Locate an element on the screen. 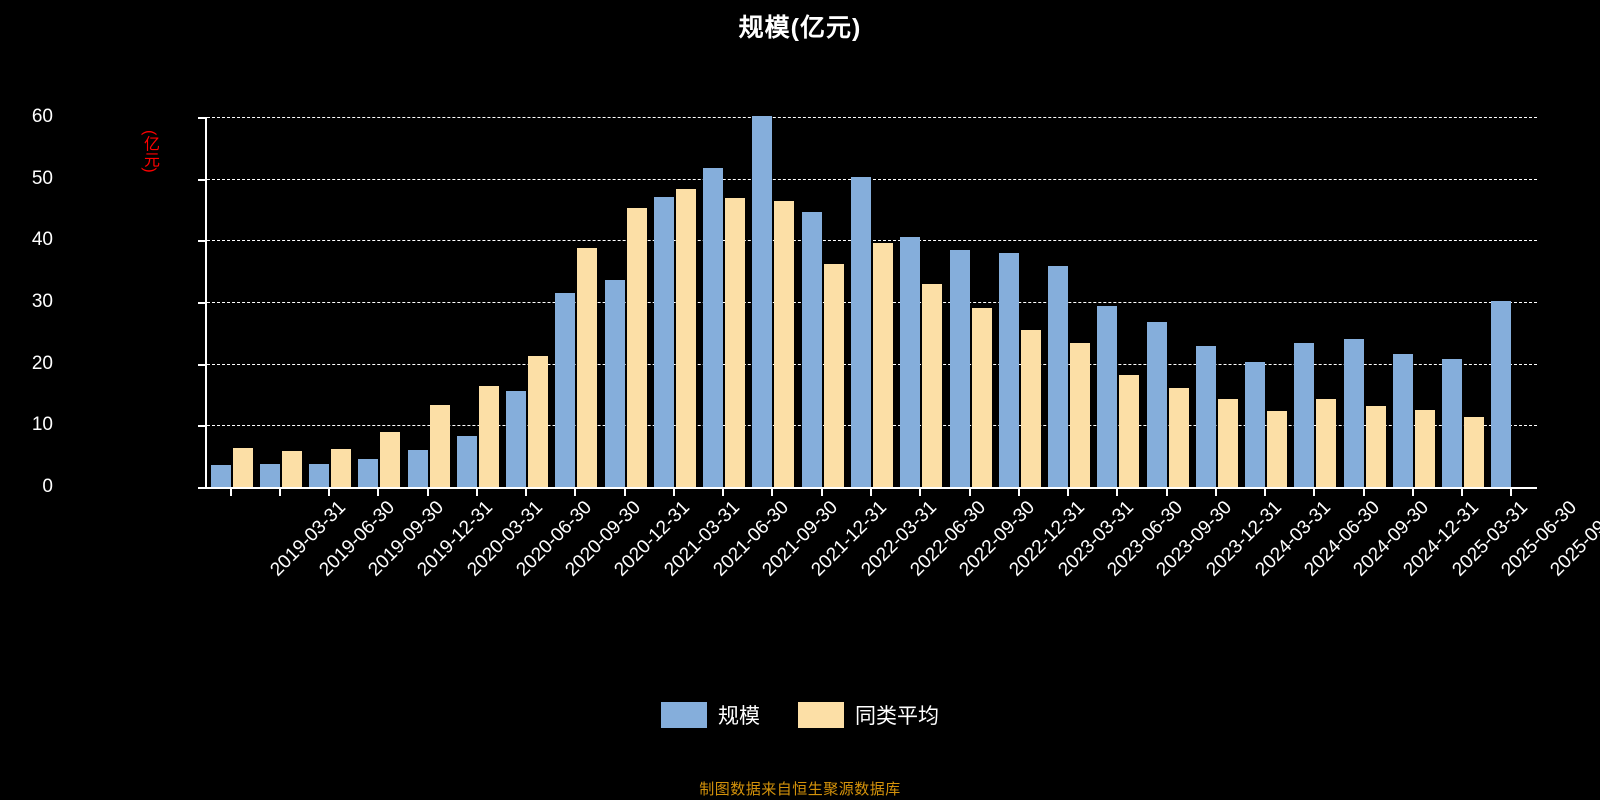 Image resolution: width=1600 pixels, height=800 pixels. legend-swatch-tonglei is located at coordinates (821, 715).